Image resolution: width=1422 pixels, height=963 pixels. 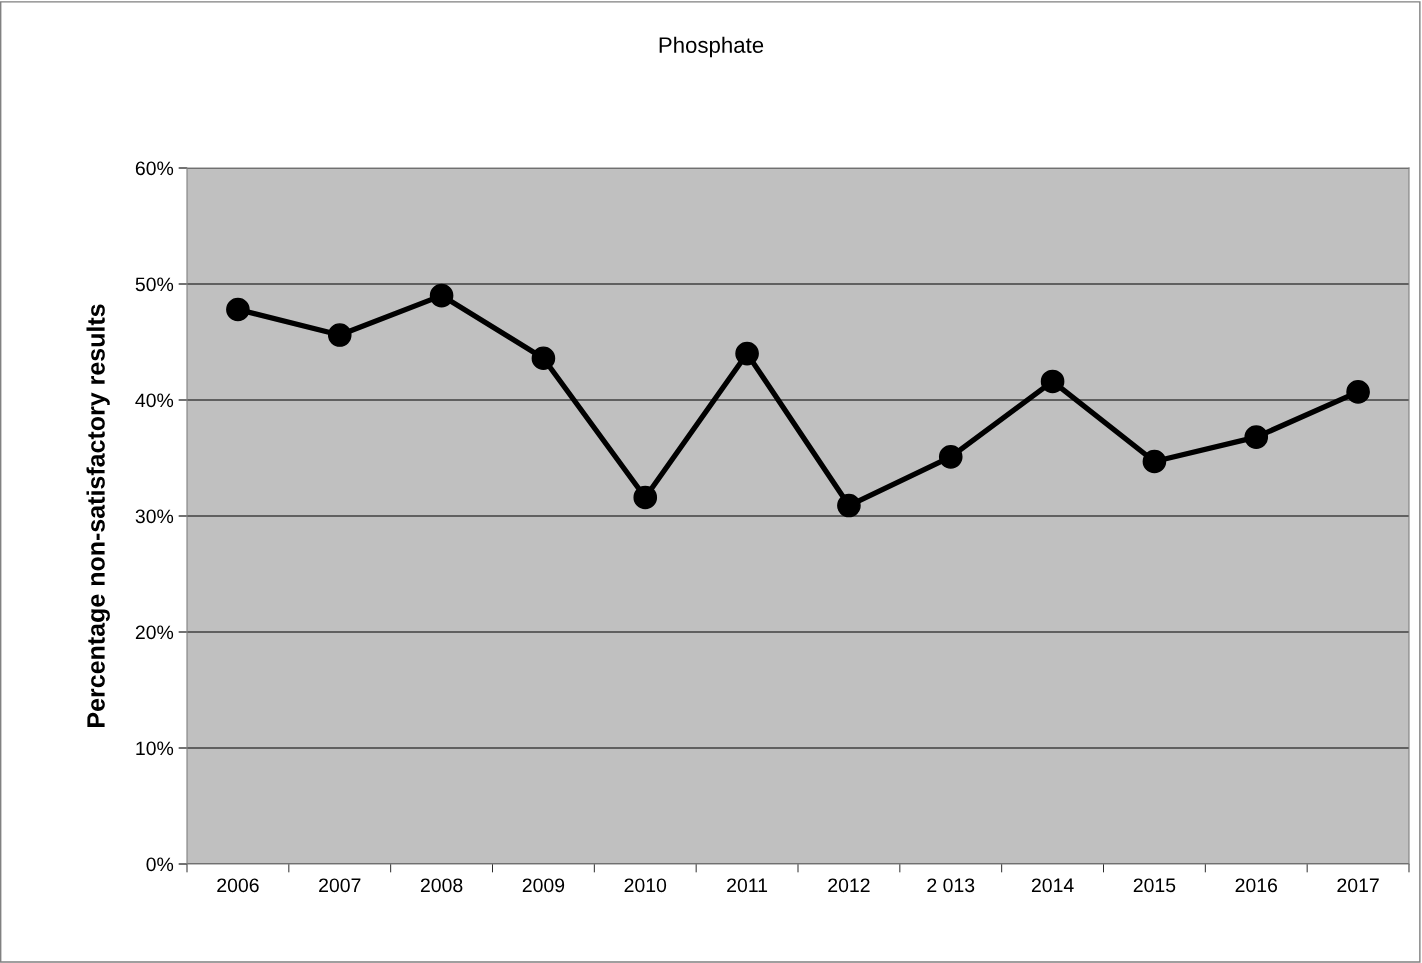 What do you see at coordinates (1358, 885) in the screenshot?
I see `x-tick-label: 2017` at bounding box center [1358, 885].